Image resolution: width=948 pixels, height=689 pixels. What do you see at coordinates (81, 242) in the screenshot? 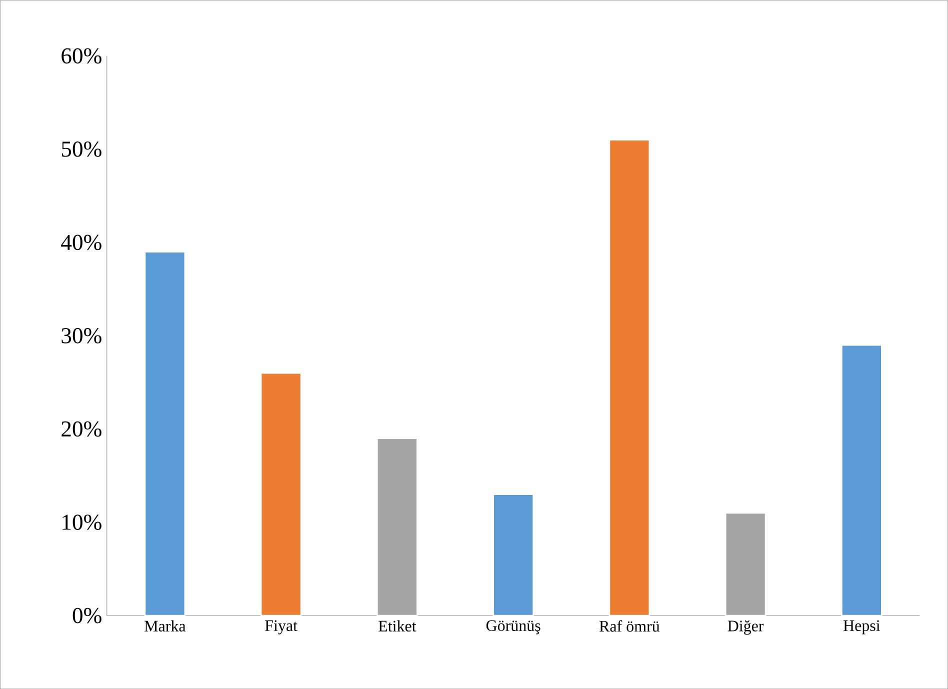
I see `y-tick-label: 40%` at bounding box center [81, 242].